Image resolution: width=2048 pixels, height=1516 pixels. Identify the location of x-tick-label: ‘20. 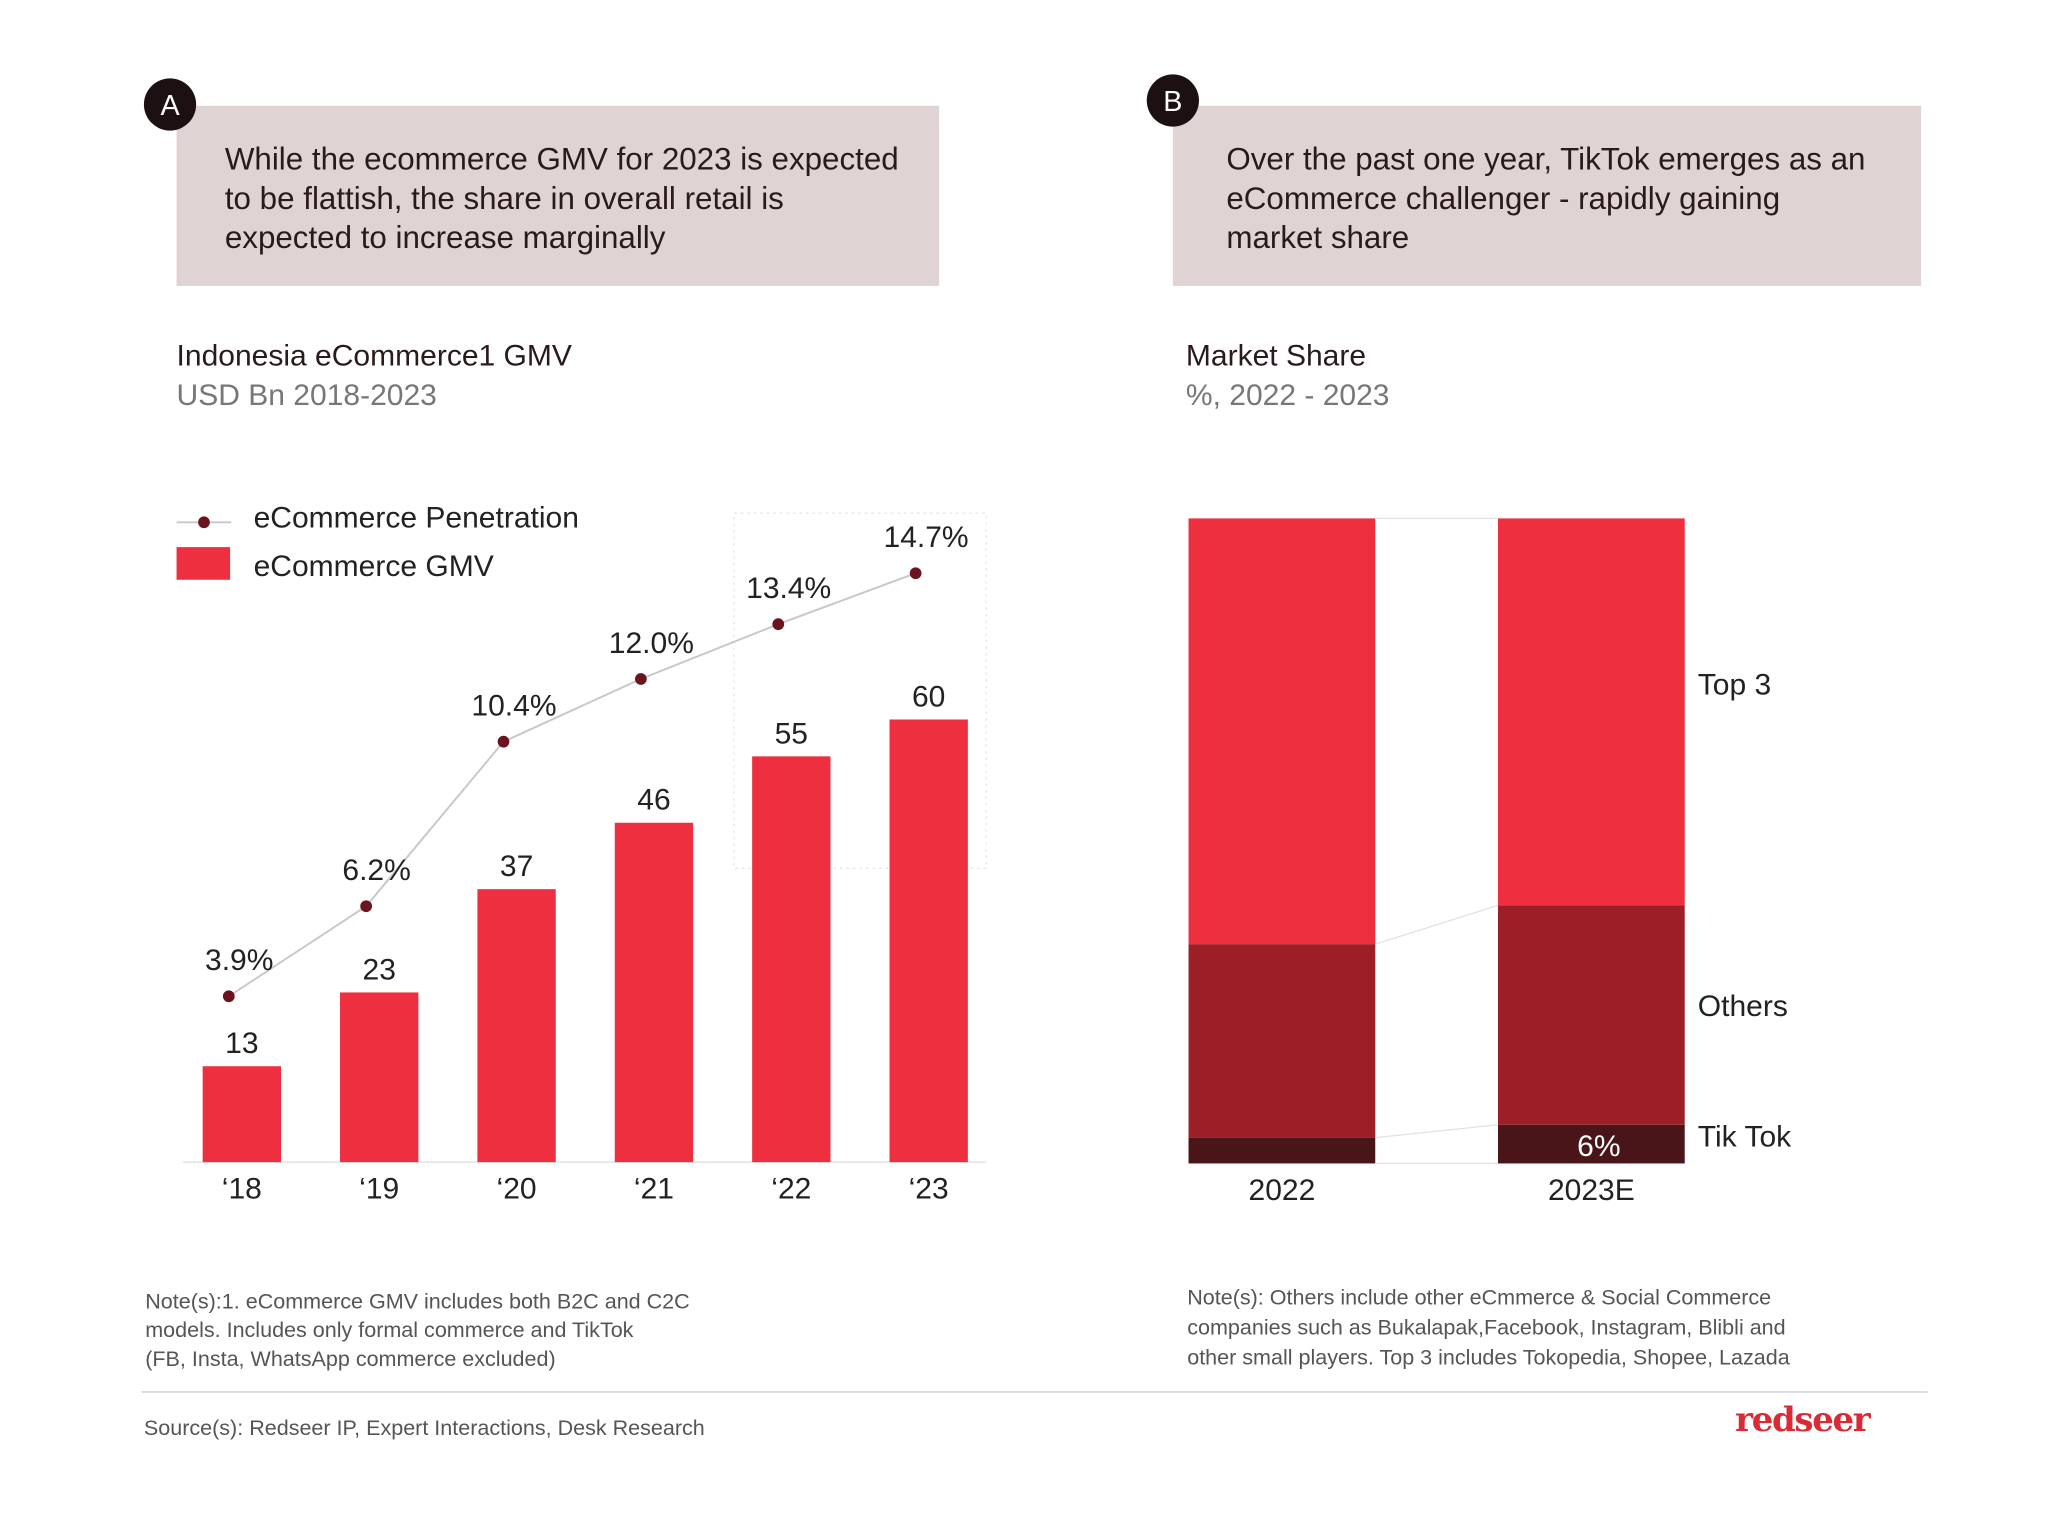
(517, 1189).